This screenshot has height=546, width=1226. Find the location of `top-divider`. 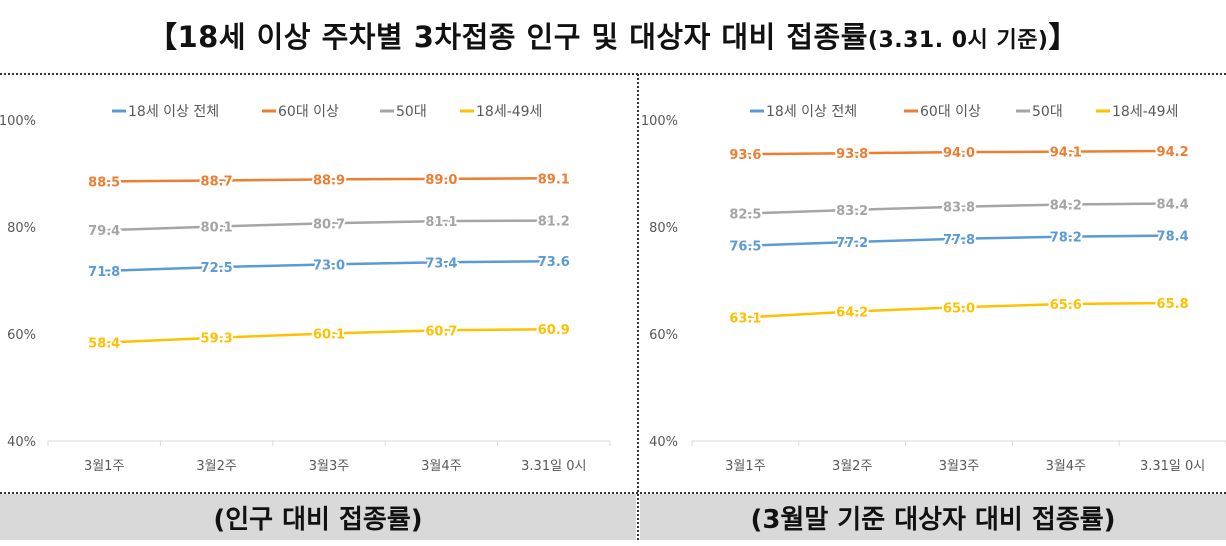

top-divider is located at coordinates (613, 74).